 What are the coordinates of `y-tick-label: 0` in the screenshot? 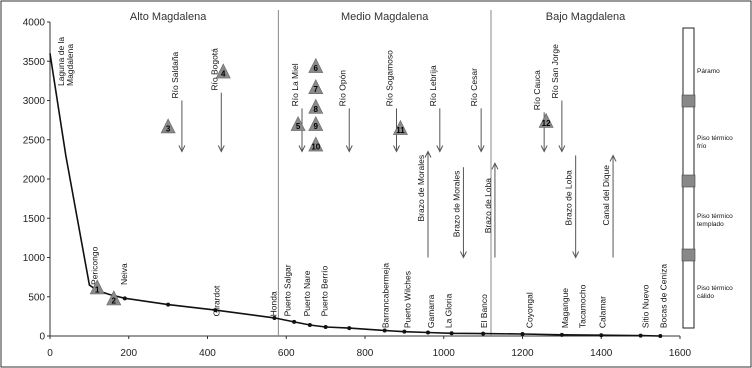 It's located at (42, 337).